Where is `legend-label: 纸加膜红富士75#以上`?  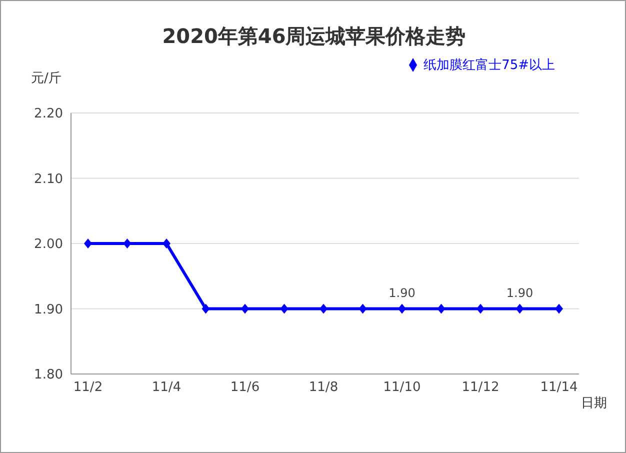
legend-label: 纸加膜红富士75#以上 is located at coordinates (489, 65).